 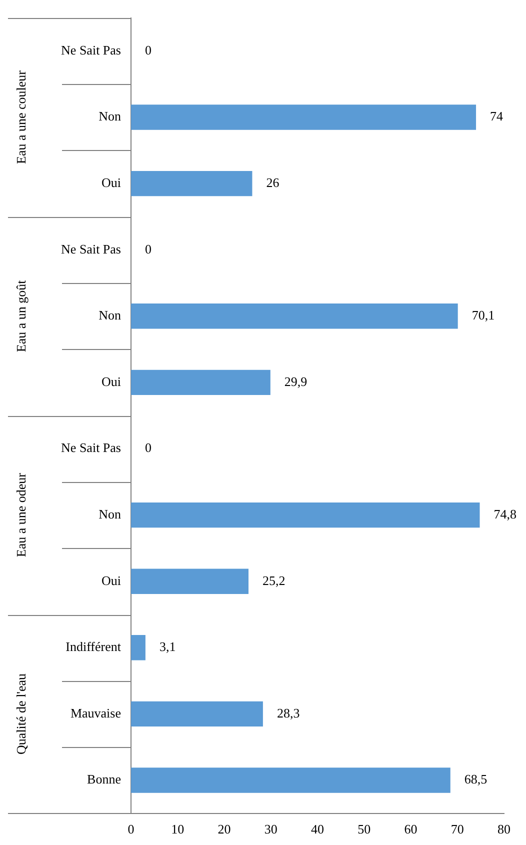 What do you see at coordinates (317, 829) in the screenshot?
I see `x-tick-label: 40` at bounding box center [317, 829].